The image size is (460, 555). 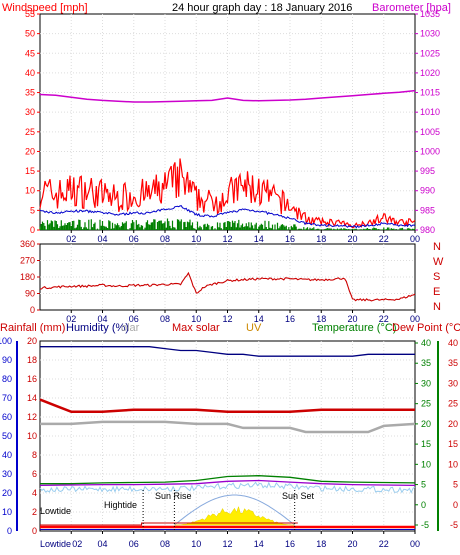 What do you see at coordinates (426, 444) in the screenshot?
I see `temp-ytick-label: 15` at bounding box center [426, 444].